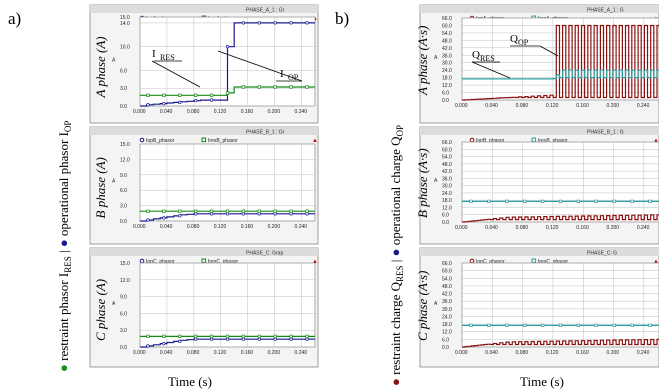 The width and height of the screenshot is (659, 392). What do you see at coordinates (125, 145) in the screenshot?
I see `y-tick-label: 15.0` at bounding box center [125, 145].